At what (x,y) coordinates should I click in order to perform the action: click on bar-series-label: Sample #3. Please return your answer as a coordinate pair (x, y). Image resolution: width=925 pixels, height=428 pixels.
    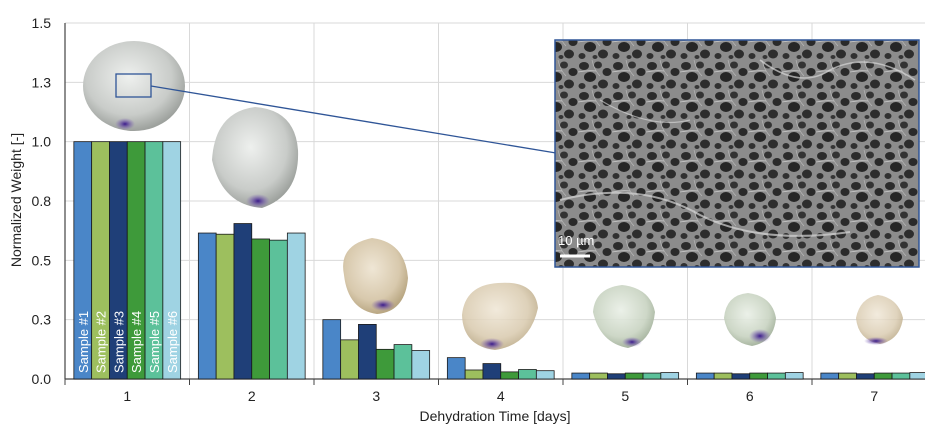
    Looking at the image, I should click on (118, 342).